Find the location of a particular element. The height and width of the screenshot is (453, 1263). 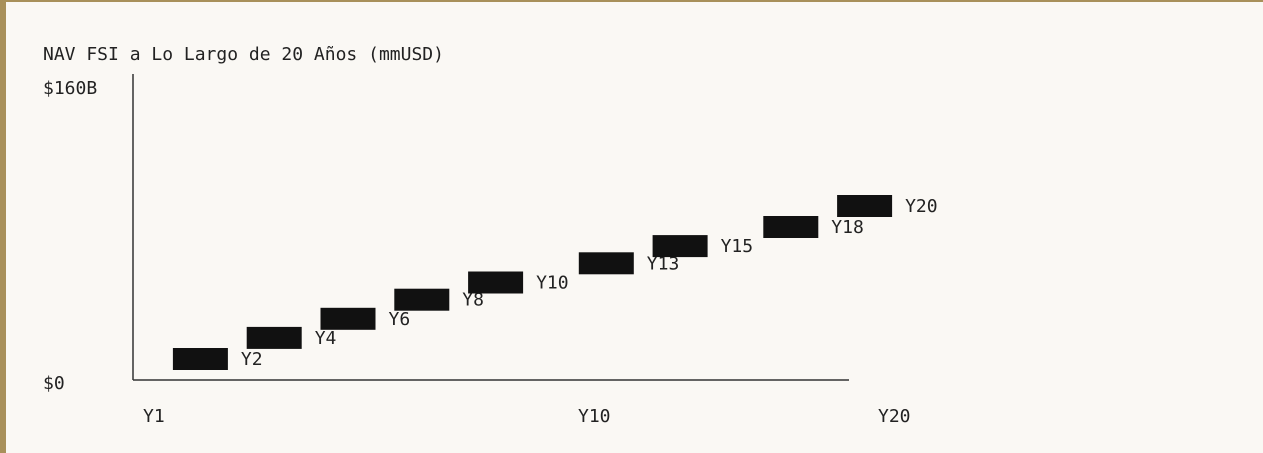

bar-block-y8 is located at coordinates (422, 299).